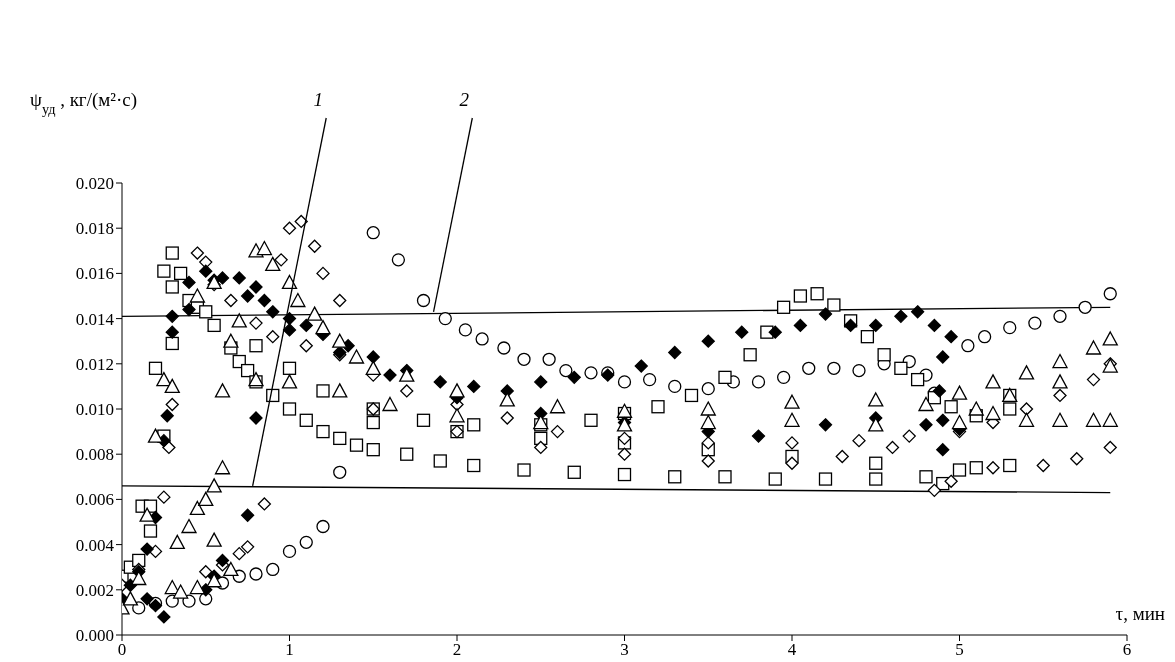  Describe the element at coordinates (959, 650) in the screenshot. I see `x-tick-label: 5` at that location.